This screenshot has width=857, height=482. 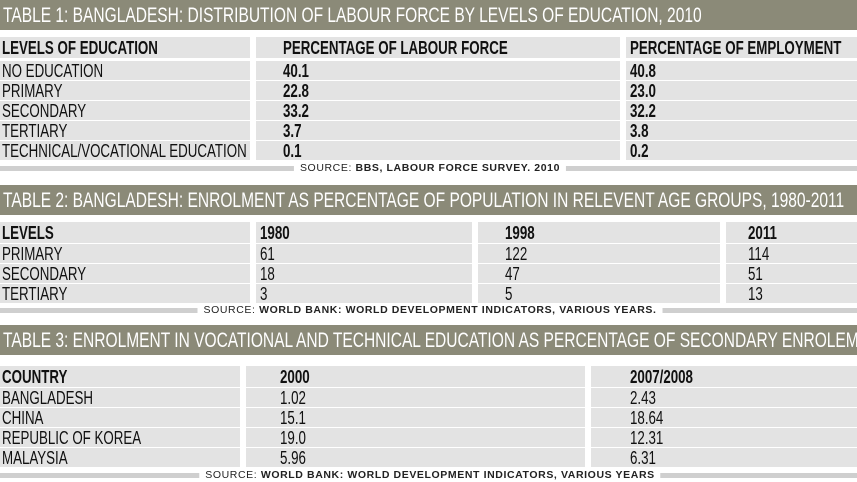 I want to click on row-label: MALAYSIA, so click(x=35, y=458).